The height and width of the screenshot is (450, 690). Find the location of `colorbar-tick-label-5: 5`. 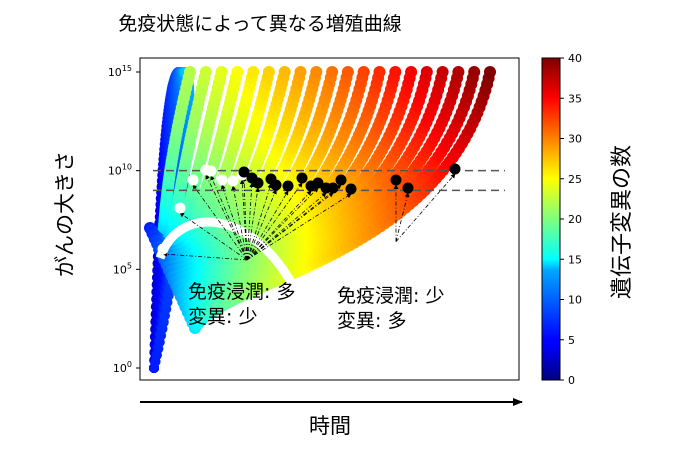

colorbar-tick-label-5: 5 is located at coordinates (571, 340).